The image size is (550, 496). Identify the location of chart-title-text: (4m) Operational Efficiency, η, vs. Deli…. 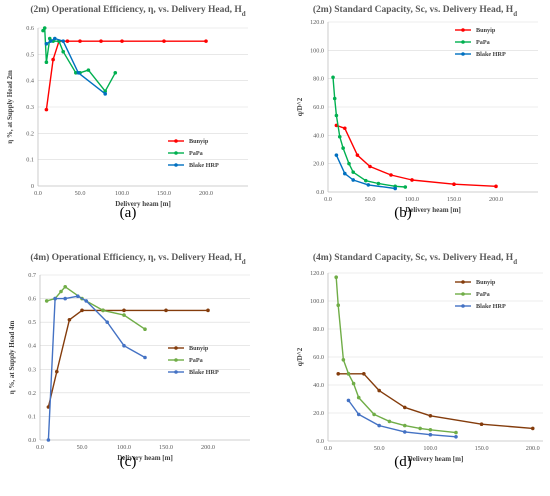
(136, 257).